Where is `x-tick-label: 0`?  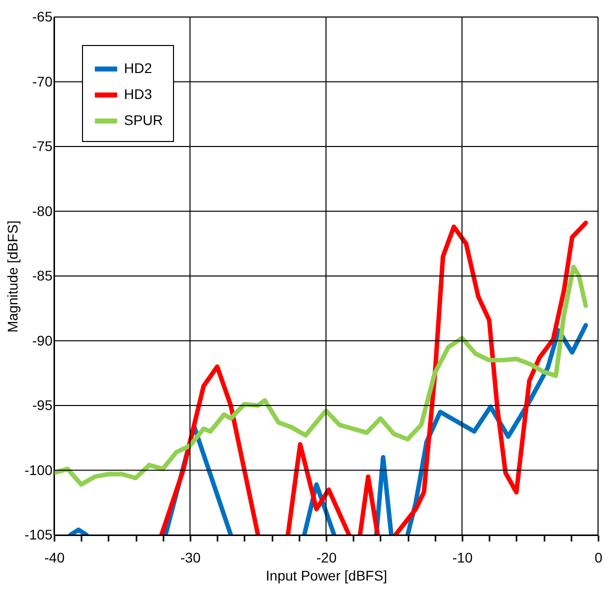 x-tick-label: 0 is located at coordinates (598, 558).